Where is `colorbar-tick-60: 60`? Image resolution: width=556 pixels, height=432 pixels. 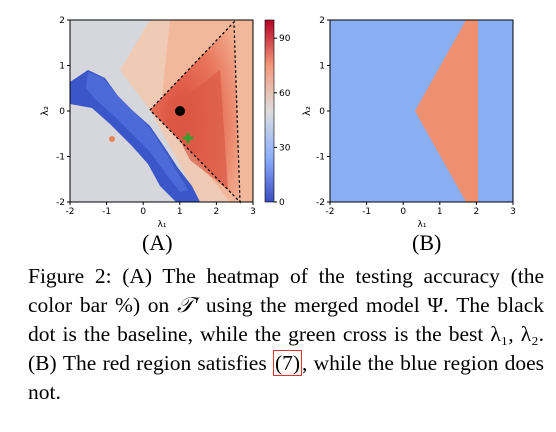
colorbar-tick-60: 60 is located at coordinates (285, 94).